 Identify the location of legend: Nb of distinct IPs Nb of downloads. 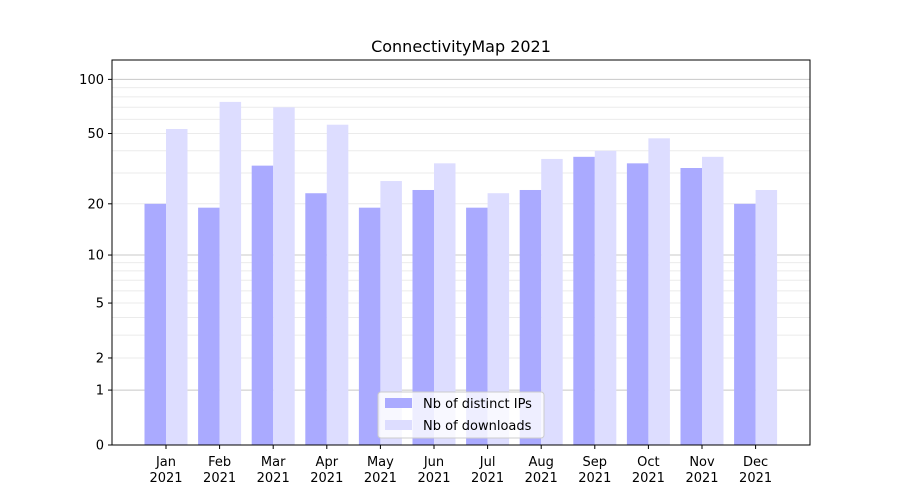
(461, 415).